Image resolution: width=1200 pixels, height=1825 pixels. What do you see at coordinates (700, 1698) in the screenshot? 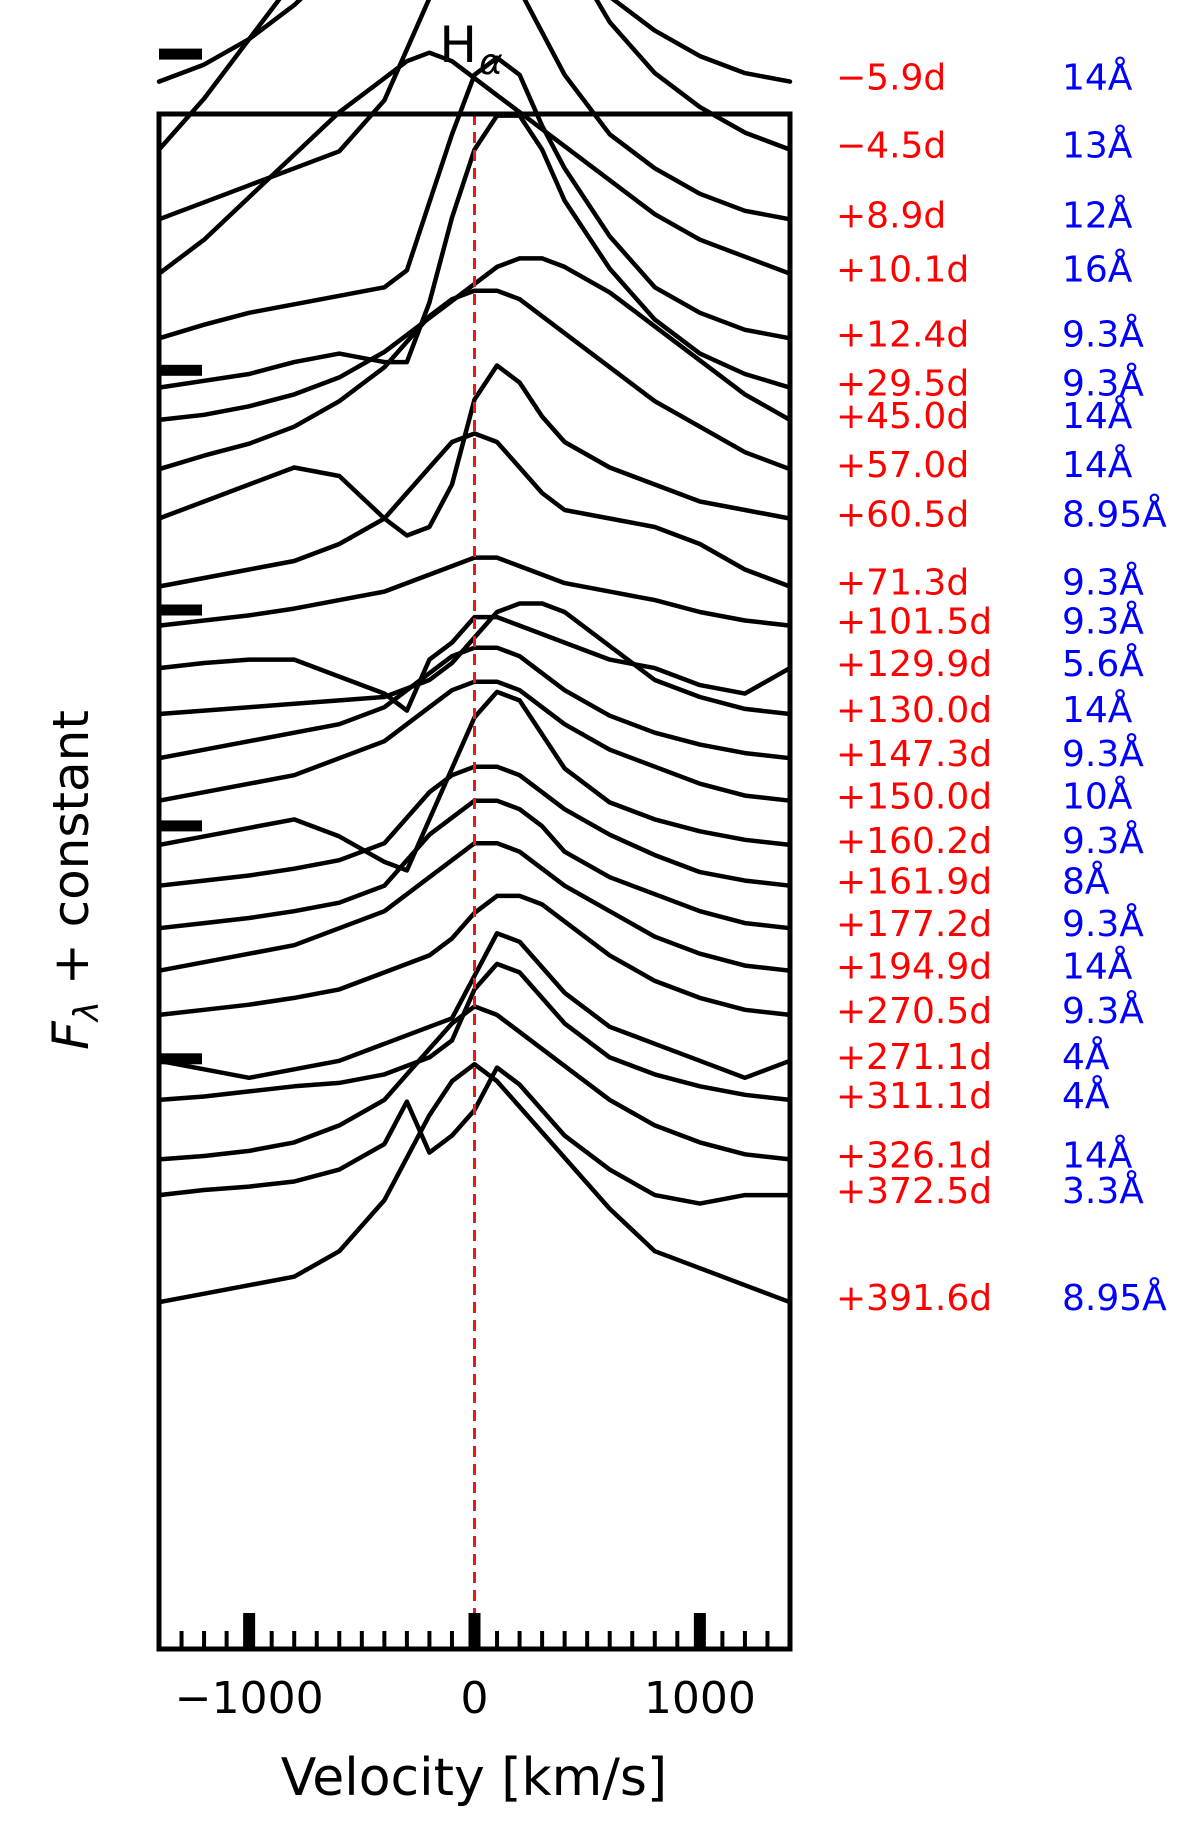
I see `x-tick-label: 1000` at bounding box center [700, 1698].